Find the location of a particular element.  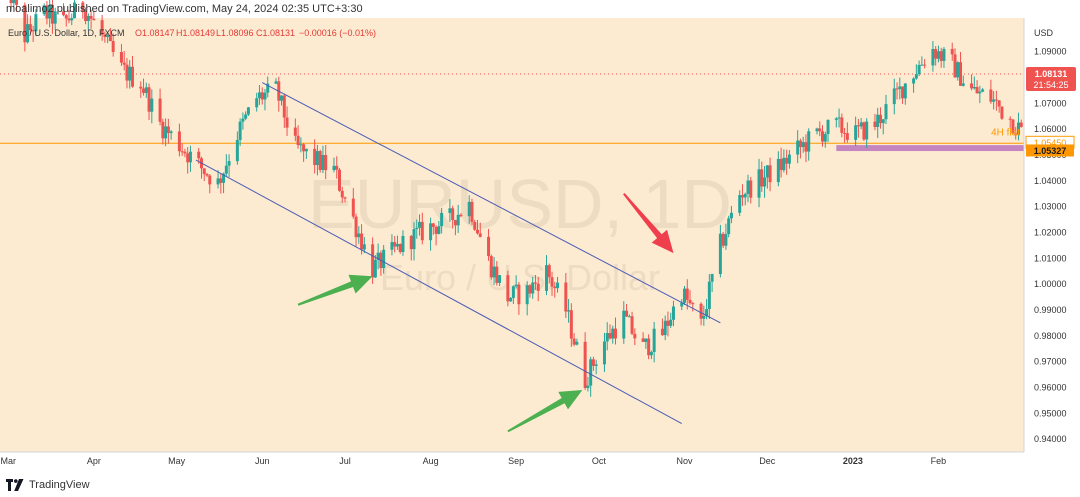

x-tick-labels-layer: Mar Apr May Jun Jul Aug Sep Oct Nov Dec 2023 Feb is located at coordinates (474, 461).